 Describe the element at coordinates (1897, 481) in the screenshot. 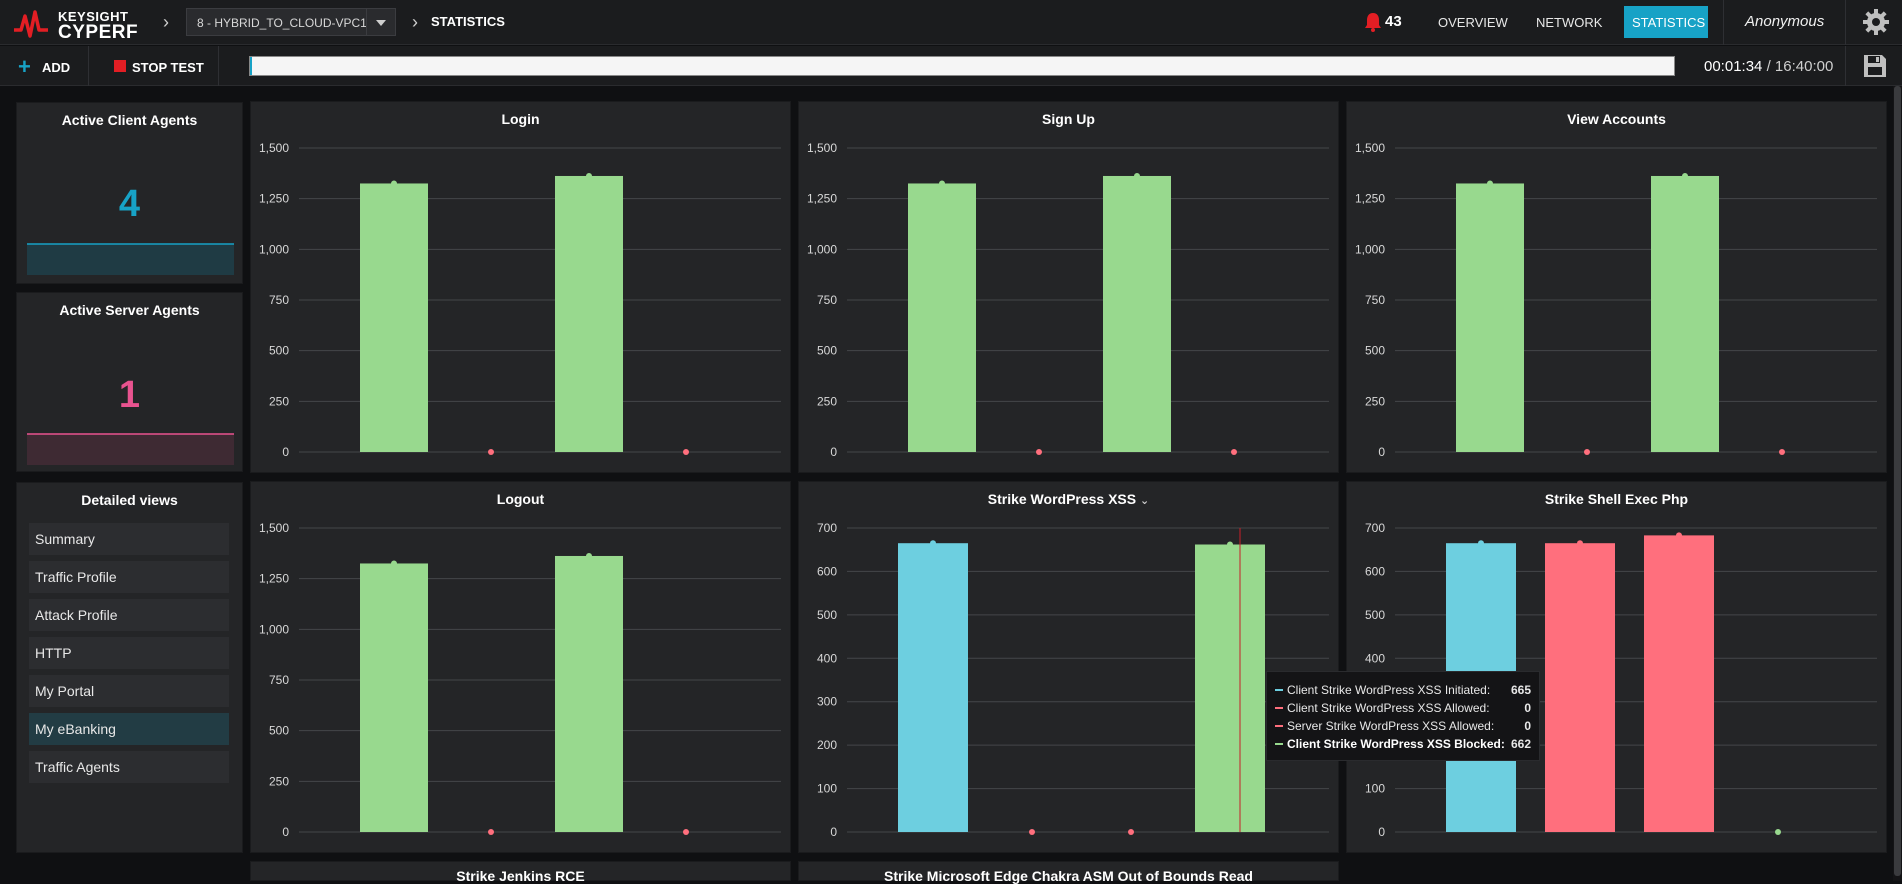

I see `scrollbar-thumb` at that location.